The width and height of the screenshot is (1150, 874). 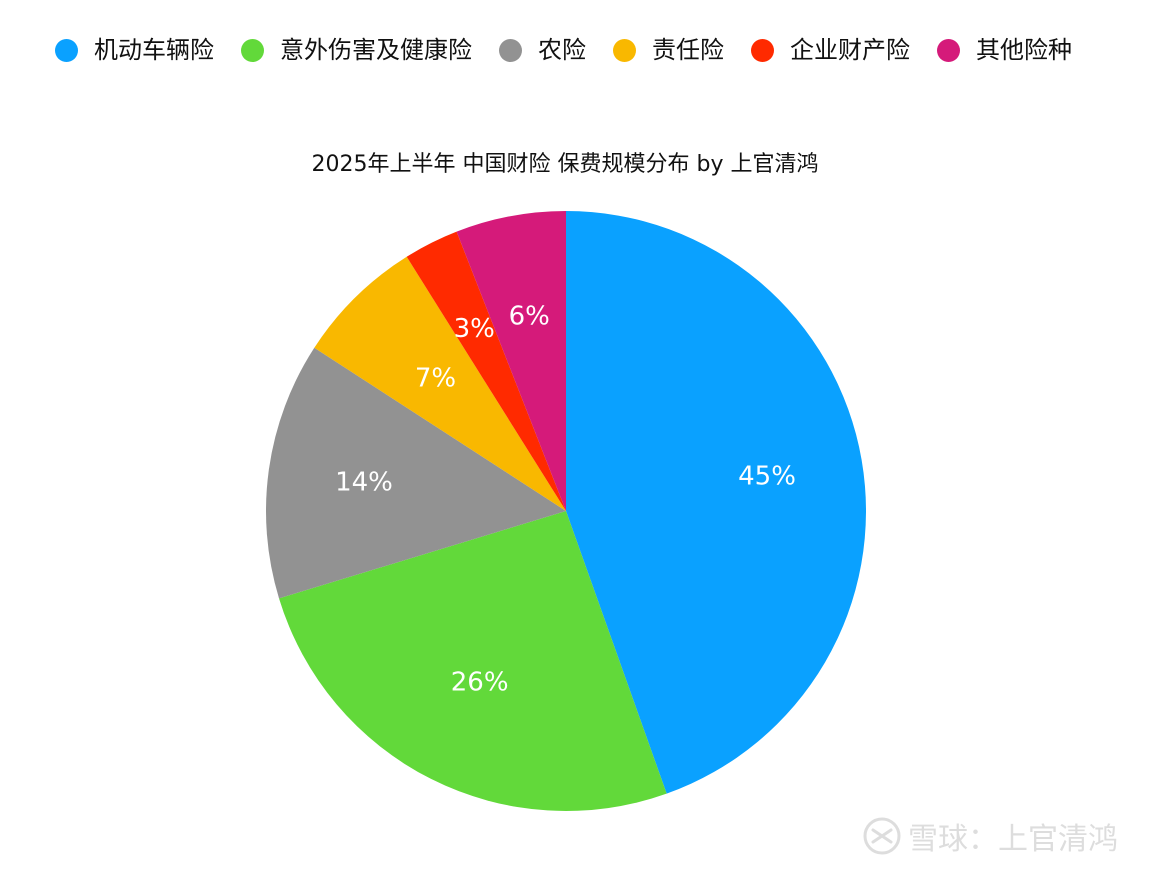 What do you see at coordinates (1013, 839) in the screenshot?
I see `watermark-text: 雪球：上官清鸿` at bounding box center [1013, 839].